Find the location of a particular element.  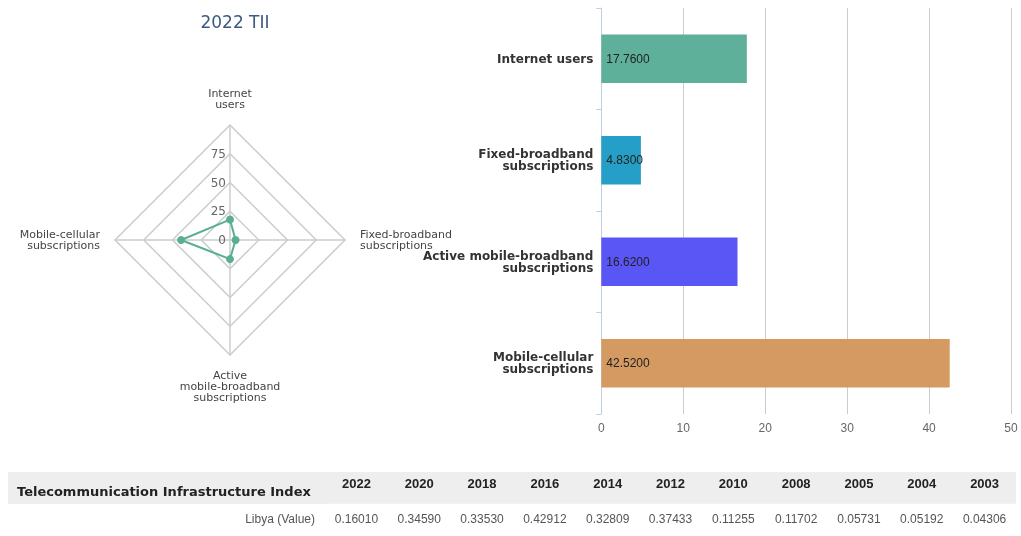

data-label: 0.42912 is located at coordinates (545, 519).